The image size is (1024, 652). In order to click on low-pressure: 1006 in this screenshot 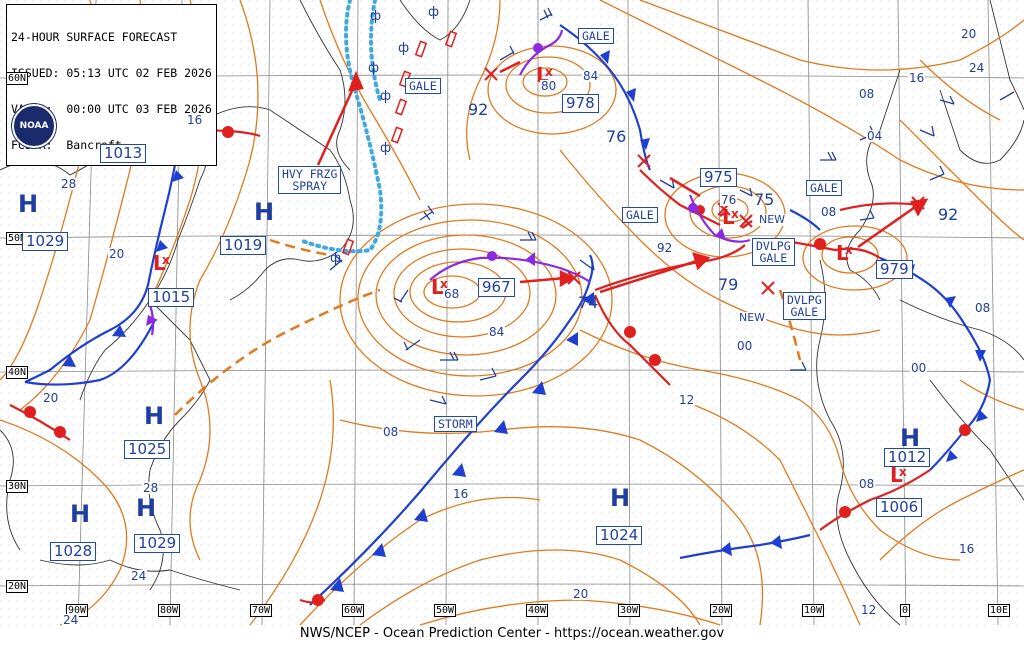, I will do `click(899, 507)`.